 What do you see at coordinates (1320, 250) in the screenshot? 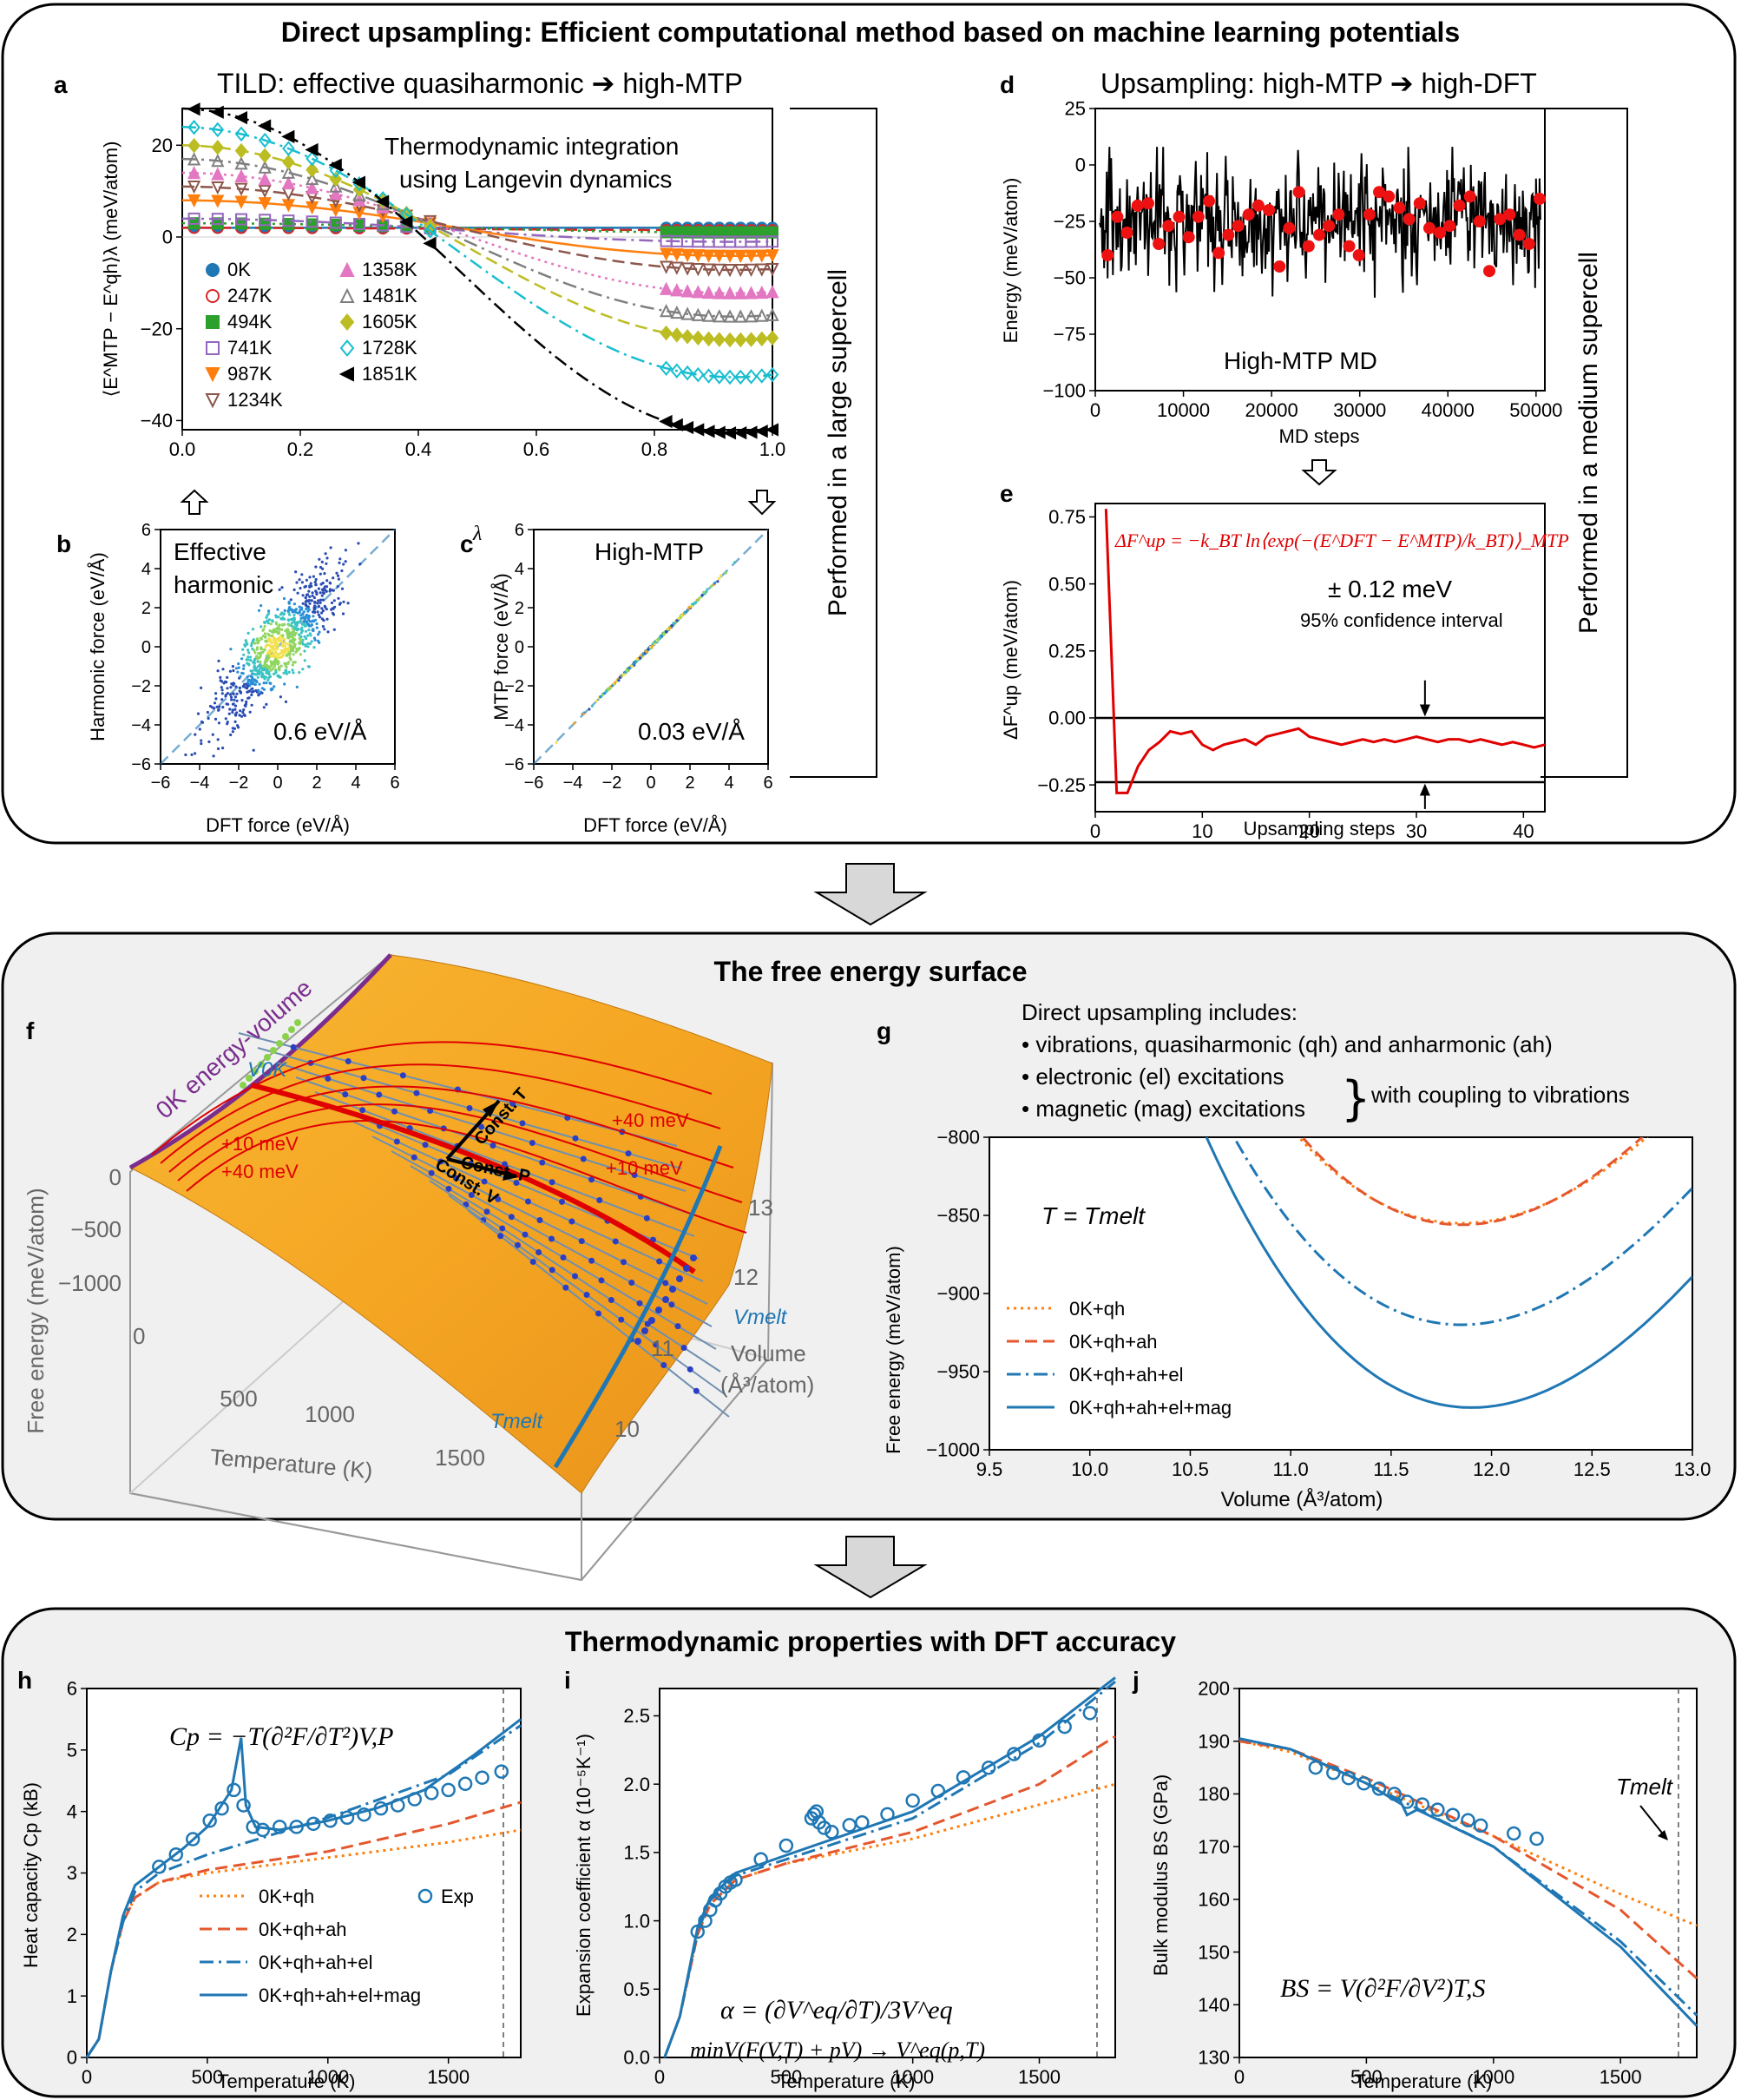
I see `plot-frame` at bounding box center [1320, 250].